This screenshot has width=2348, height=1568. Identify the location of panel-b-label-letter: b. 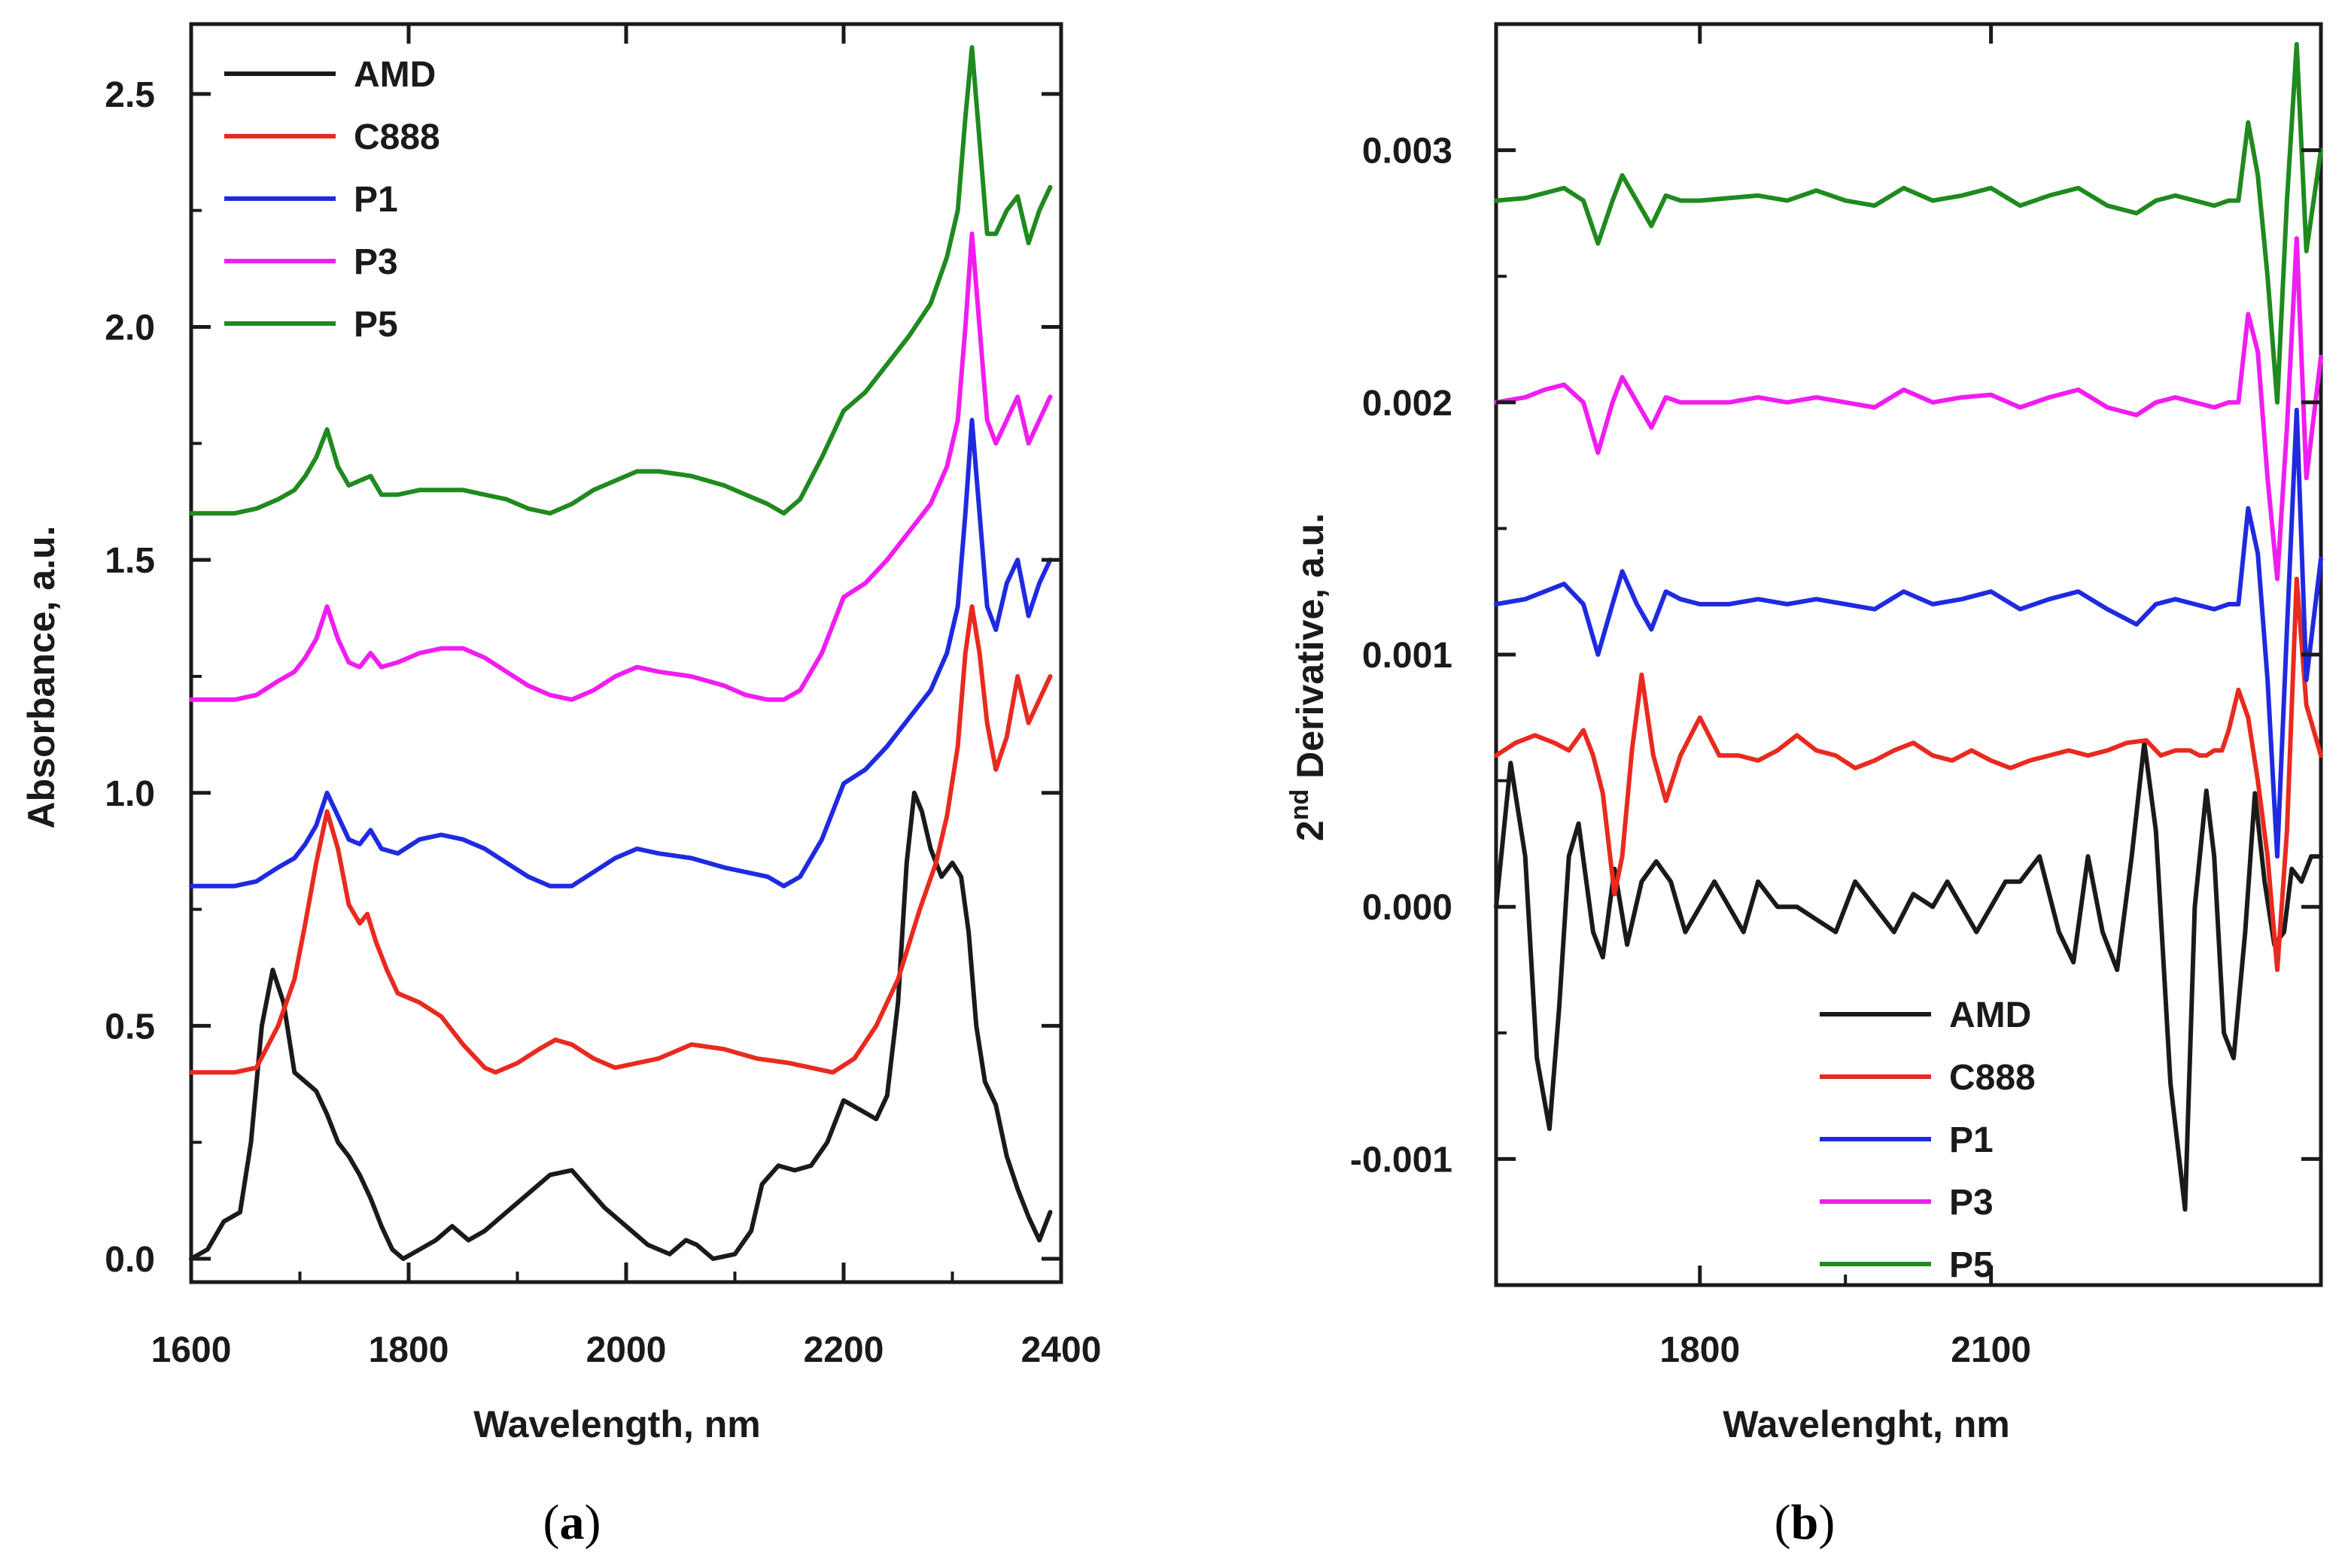
(1805, 1522).